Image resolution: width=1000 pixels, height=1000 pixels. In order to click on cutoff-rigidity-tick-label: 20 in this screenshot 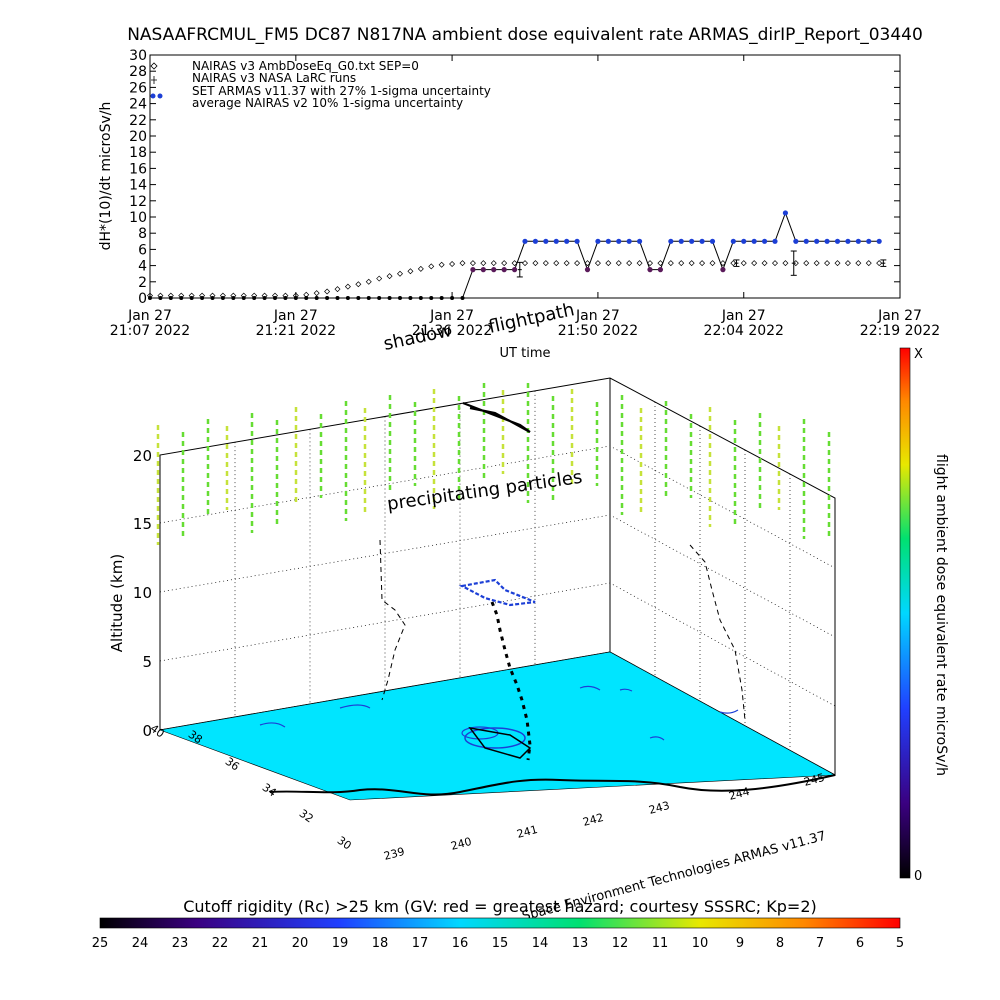, I will do `click(300, 943)`.